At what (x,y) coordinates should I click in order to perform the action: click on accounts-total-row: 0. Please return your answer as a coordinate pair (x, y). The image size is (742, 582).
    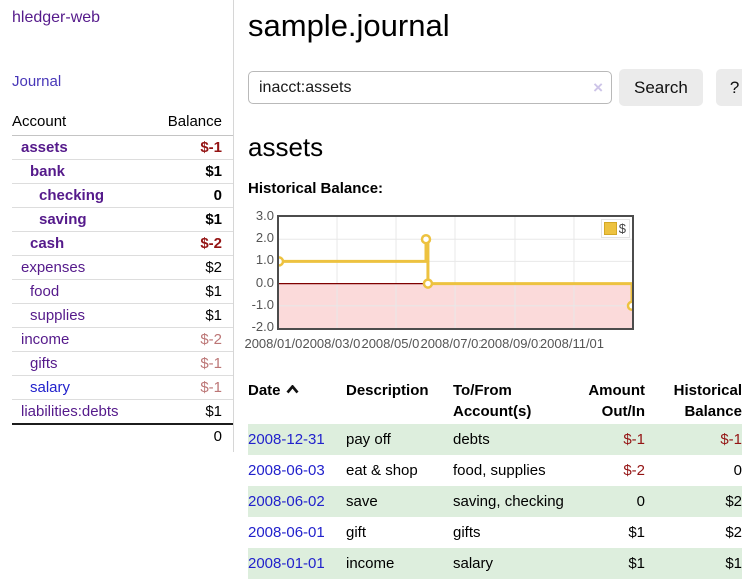
    Looking at the image, I should click on (122, 435).